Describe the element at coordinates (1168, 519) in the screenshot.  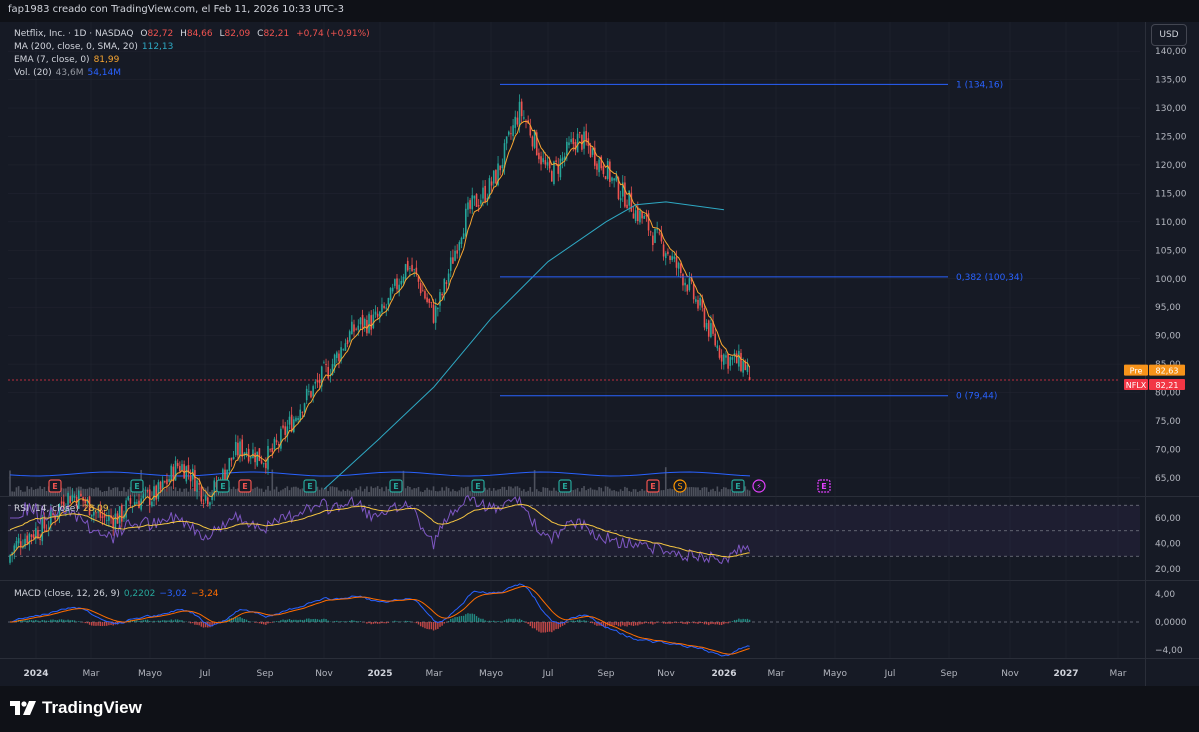
I see `rsi-axis-tick: 60,00` at that location.